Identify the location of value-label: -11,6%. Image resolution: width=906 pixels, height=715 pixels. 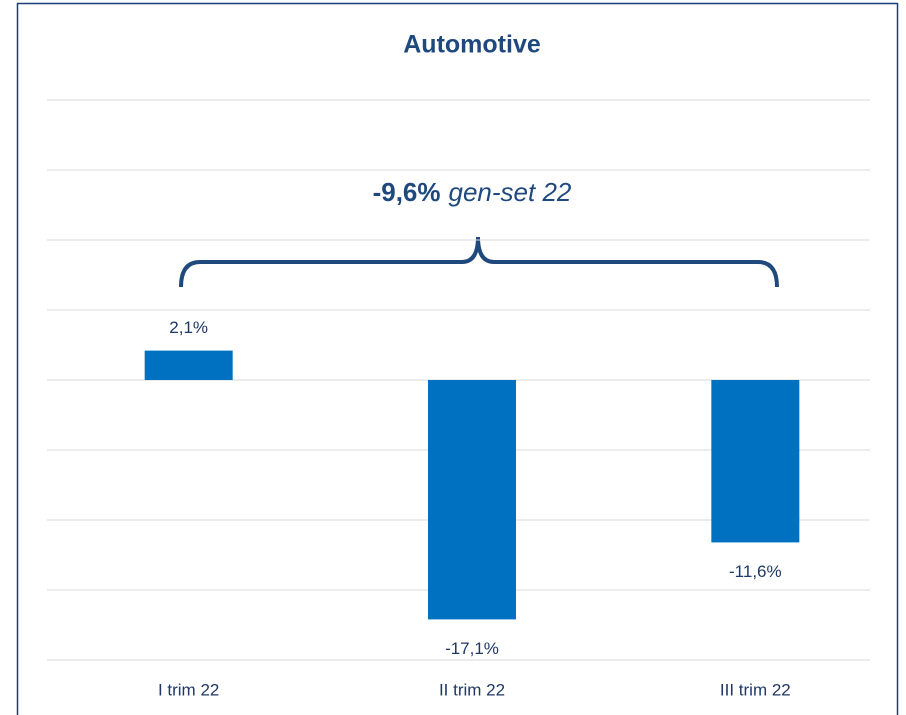
(755, 571).